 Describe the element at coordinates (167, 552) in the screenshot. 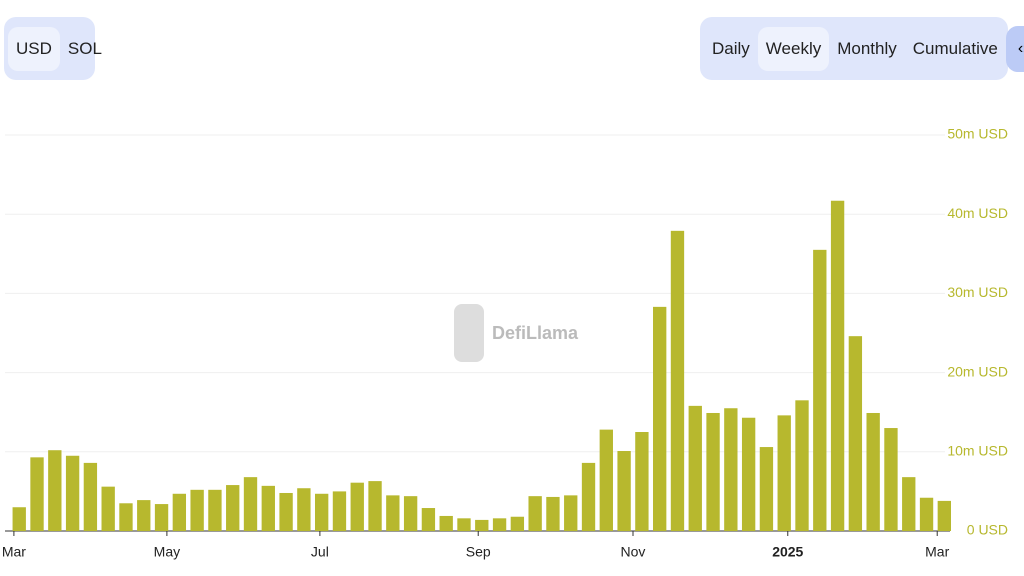

I see `x-tick-label: May` at that location.